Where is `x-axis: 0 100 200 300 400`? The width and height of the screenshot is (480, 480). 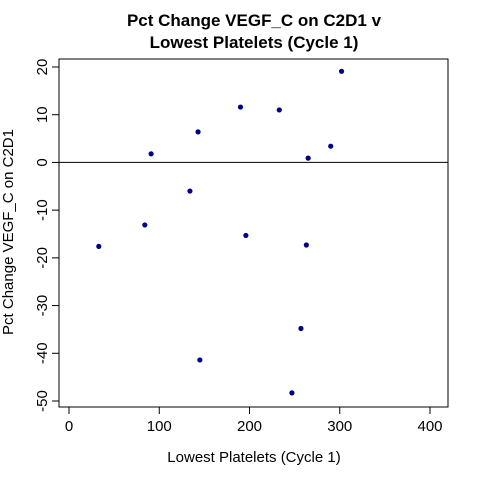 x-axis: 0 100 200 300 400 is located at coordinates (254, 420).